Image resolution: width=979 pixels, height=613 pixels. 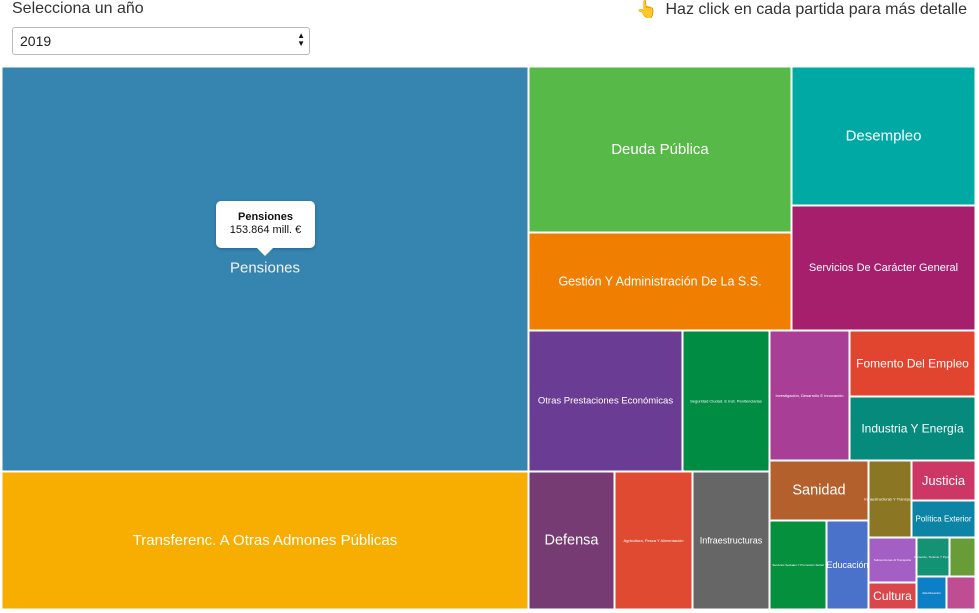 What do you see at coordinates (265, 217) in the screenshot?
I see `tooltip-title: Pensiones` at bounding box center [265, 217].